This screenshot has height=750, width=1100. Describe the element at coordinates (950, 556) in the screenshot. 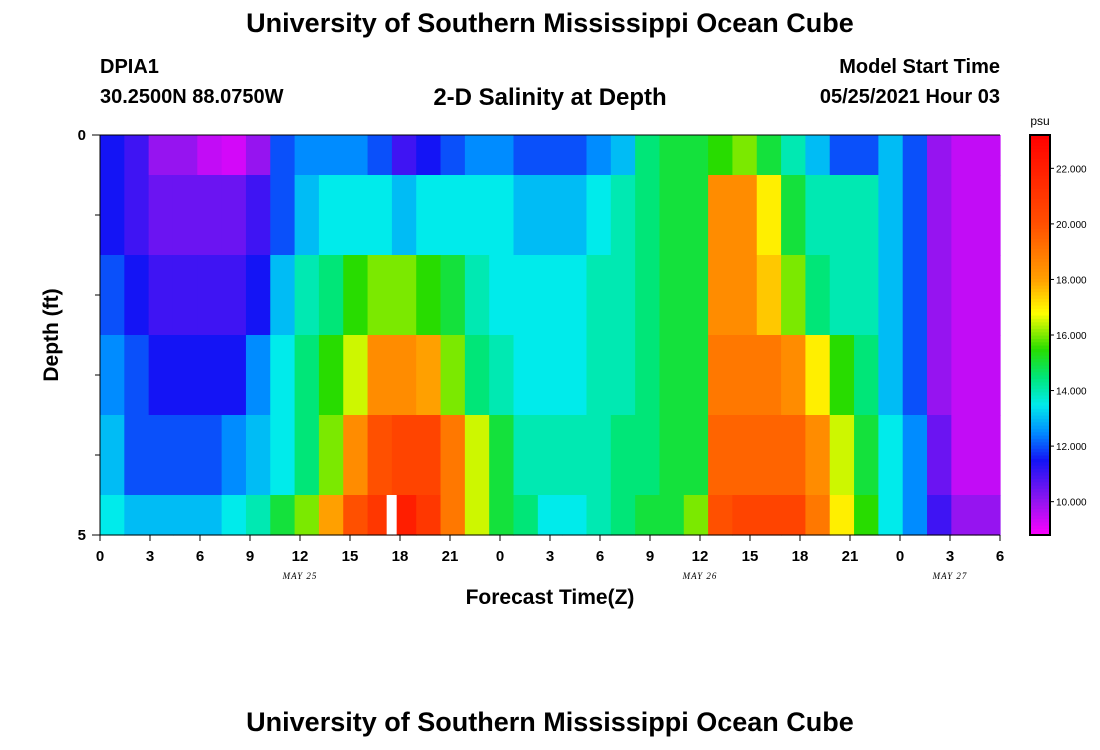

I see `x-tick-label: 3` at that location.